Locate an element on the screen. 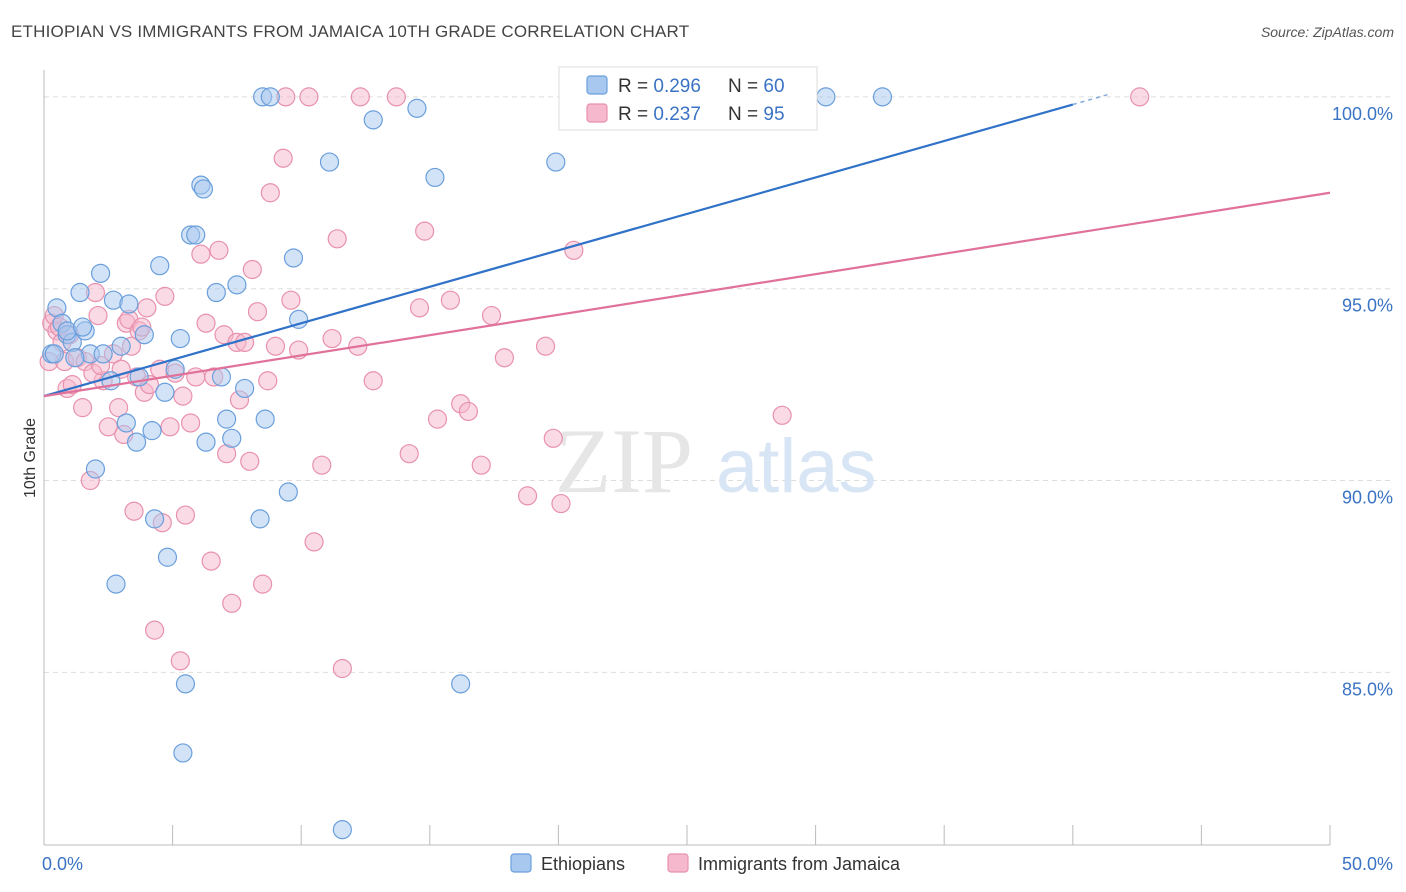 The height and width of the screenshot is (892, 1406). bottom-legend: Ethiopians Immigrants from Jamaica is located at coordinates (705, 863).